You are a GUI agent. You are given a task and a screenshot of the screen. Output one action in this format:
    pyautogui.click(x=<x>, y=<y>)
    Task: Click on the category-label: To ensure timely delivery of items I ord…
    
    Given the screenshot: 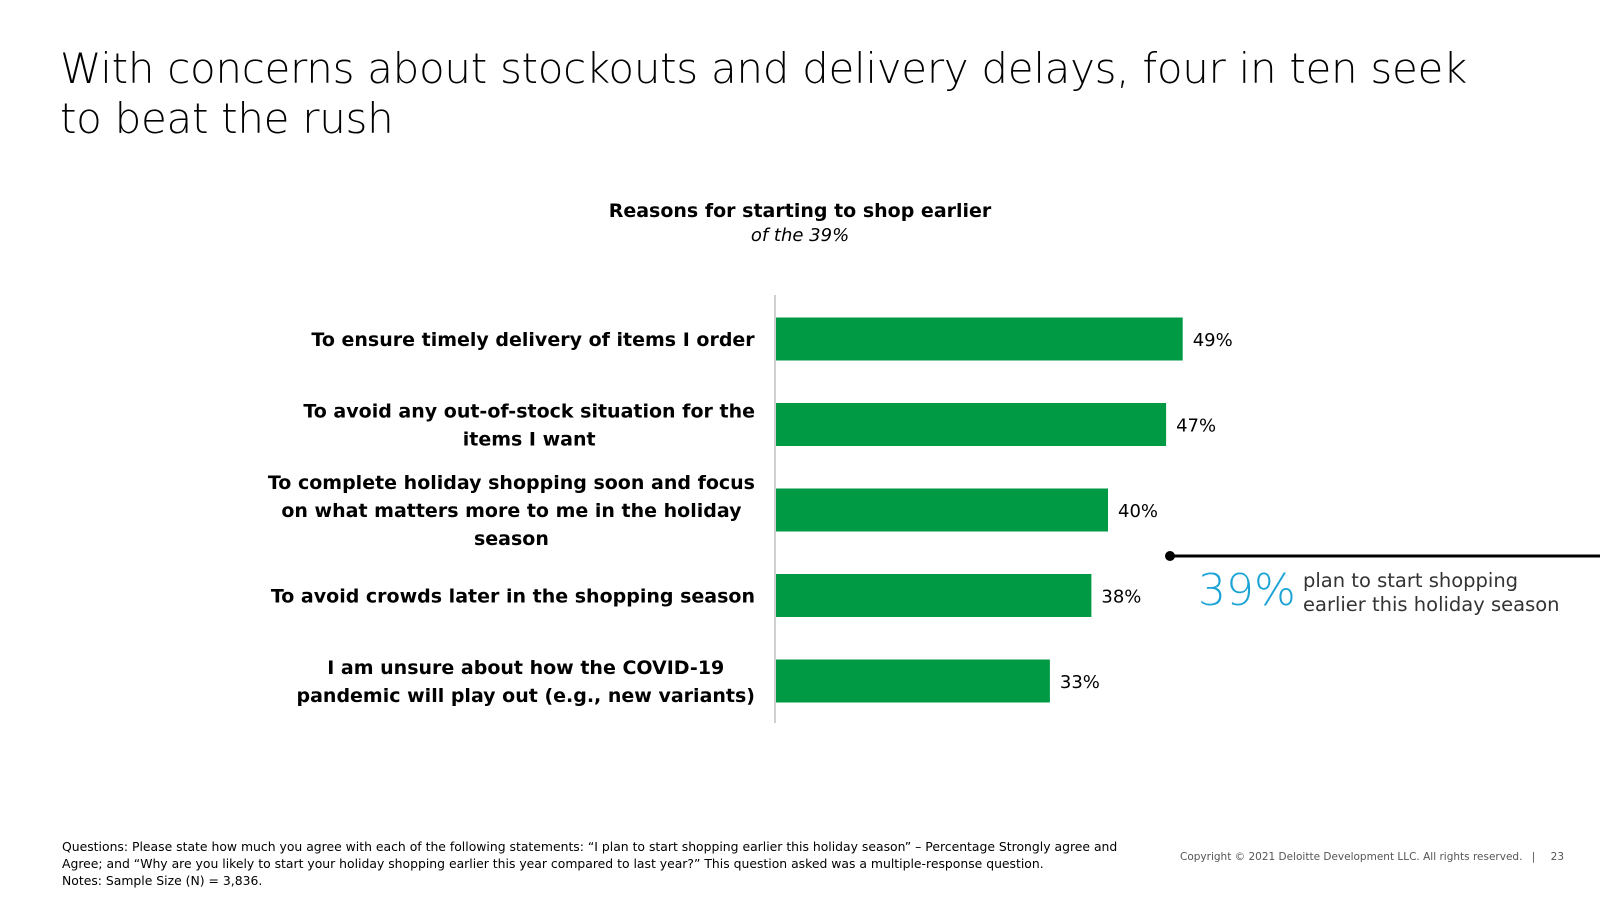 What is the action you would take?
    pyautogui.click(x=533, y=340)
    